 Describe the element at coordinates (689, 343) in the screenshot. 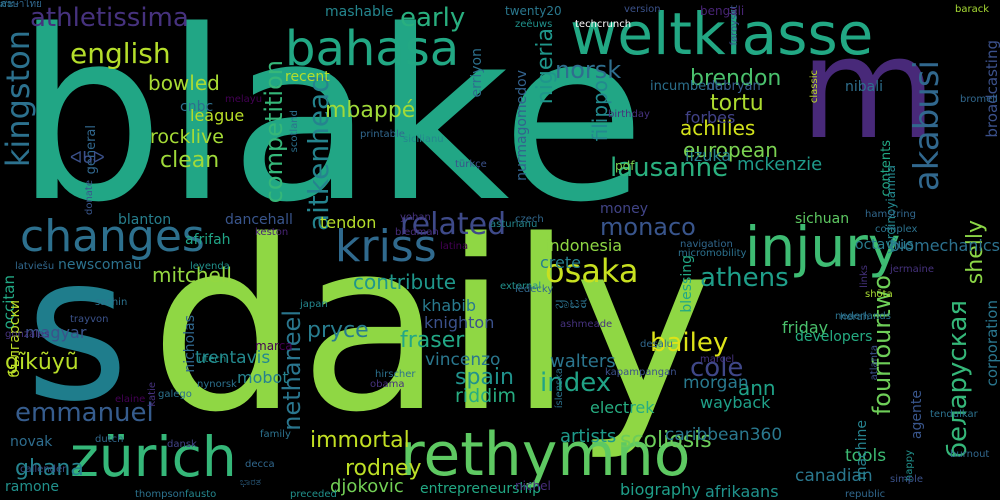

I see `cloud-word: bailey` at that location.